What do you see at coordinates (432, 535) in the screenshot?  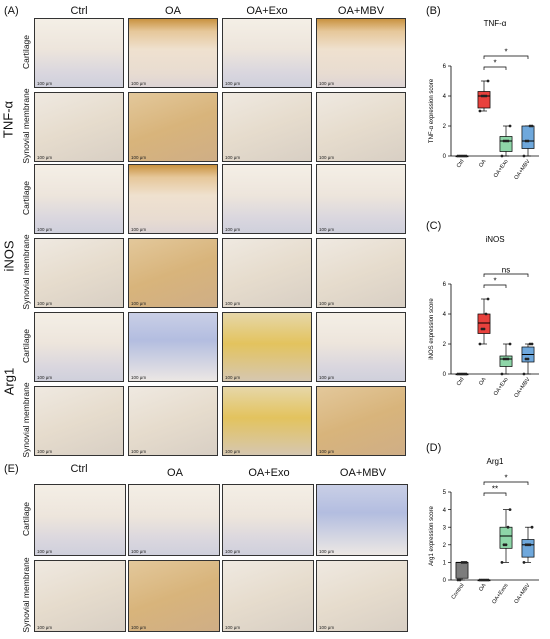 I see `y-axis-label: Arg1 expression score` at bounding box center [432, 535].